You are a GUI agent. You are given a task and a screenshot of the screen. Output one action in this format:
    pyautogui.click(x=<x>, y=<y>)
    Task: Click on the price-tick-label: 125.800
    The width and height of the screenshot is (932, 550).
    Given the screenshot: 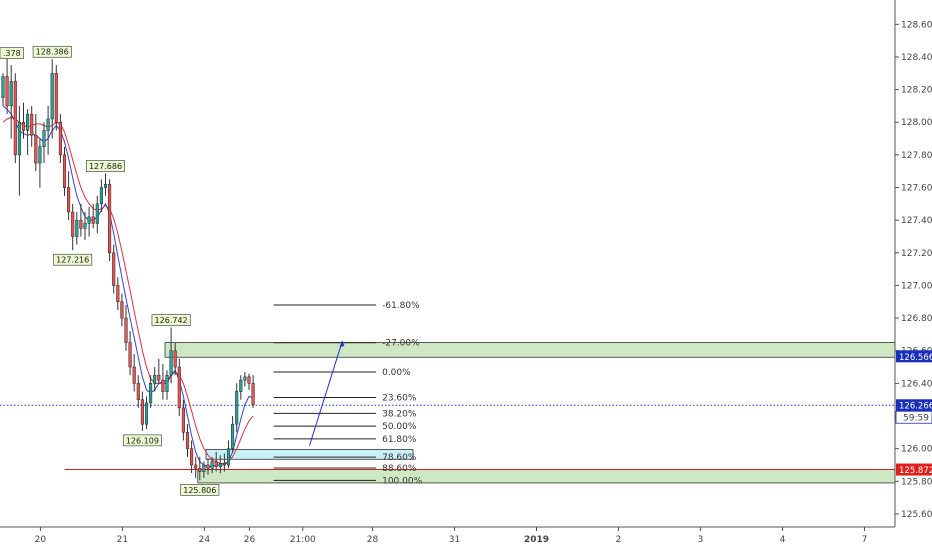 What is the action you would take?
    pyautogui.click(x=916, y=482)
    